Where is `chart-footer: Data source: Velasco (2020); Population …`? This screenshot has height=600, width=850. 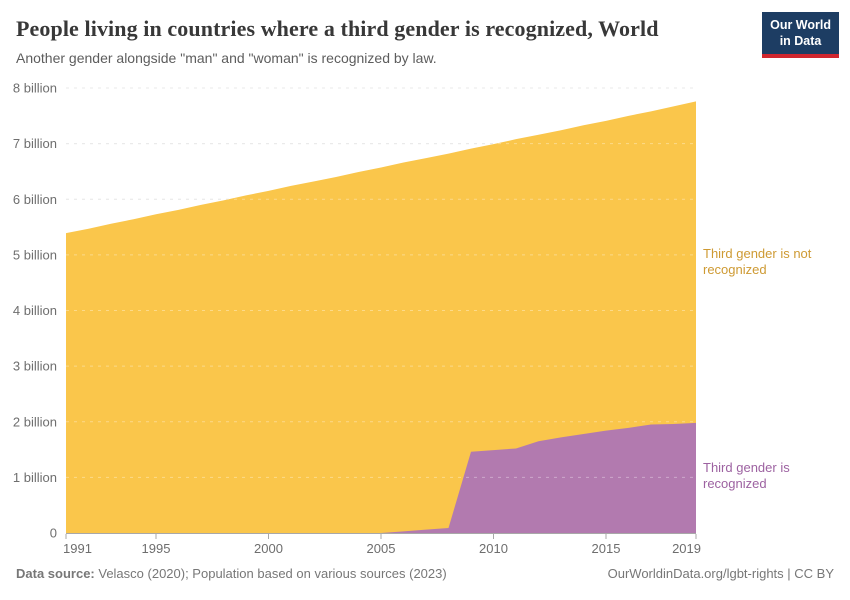
chart-footer: Data source: Velasco (2020); Population … is located at coordinates (425, 573).